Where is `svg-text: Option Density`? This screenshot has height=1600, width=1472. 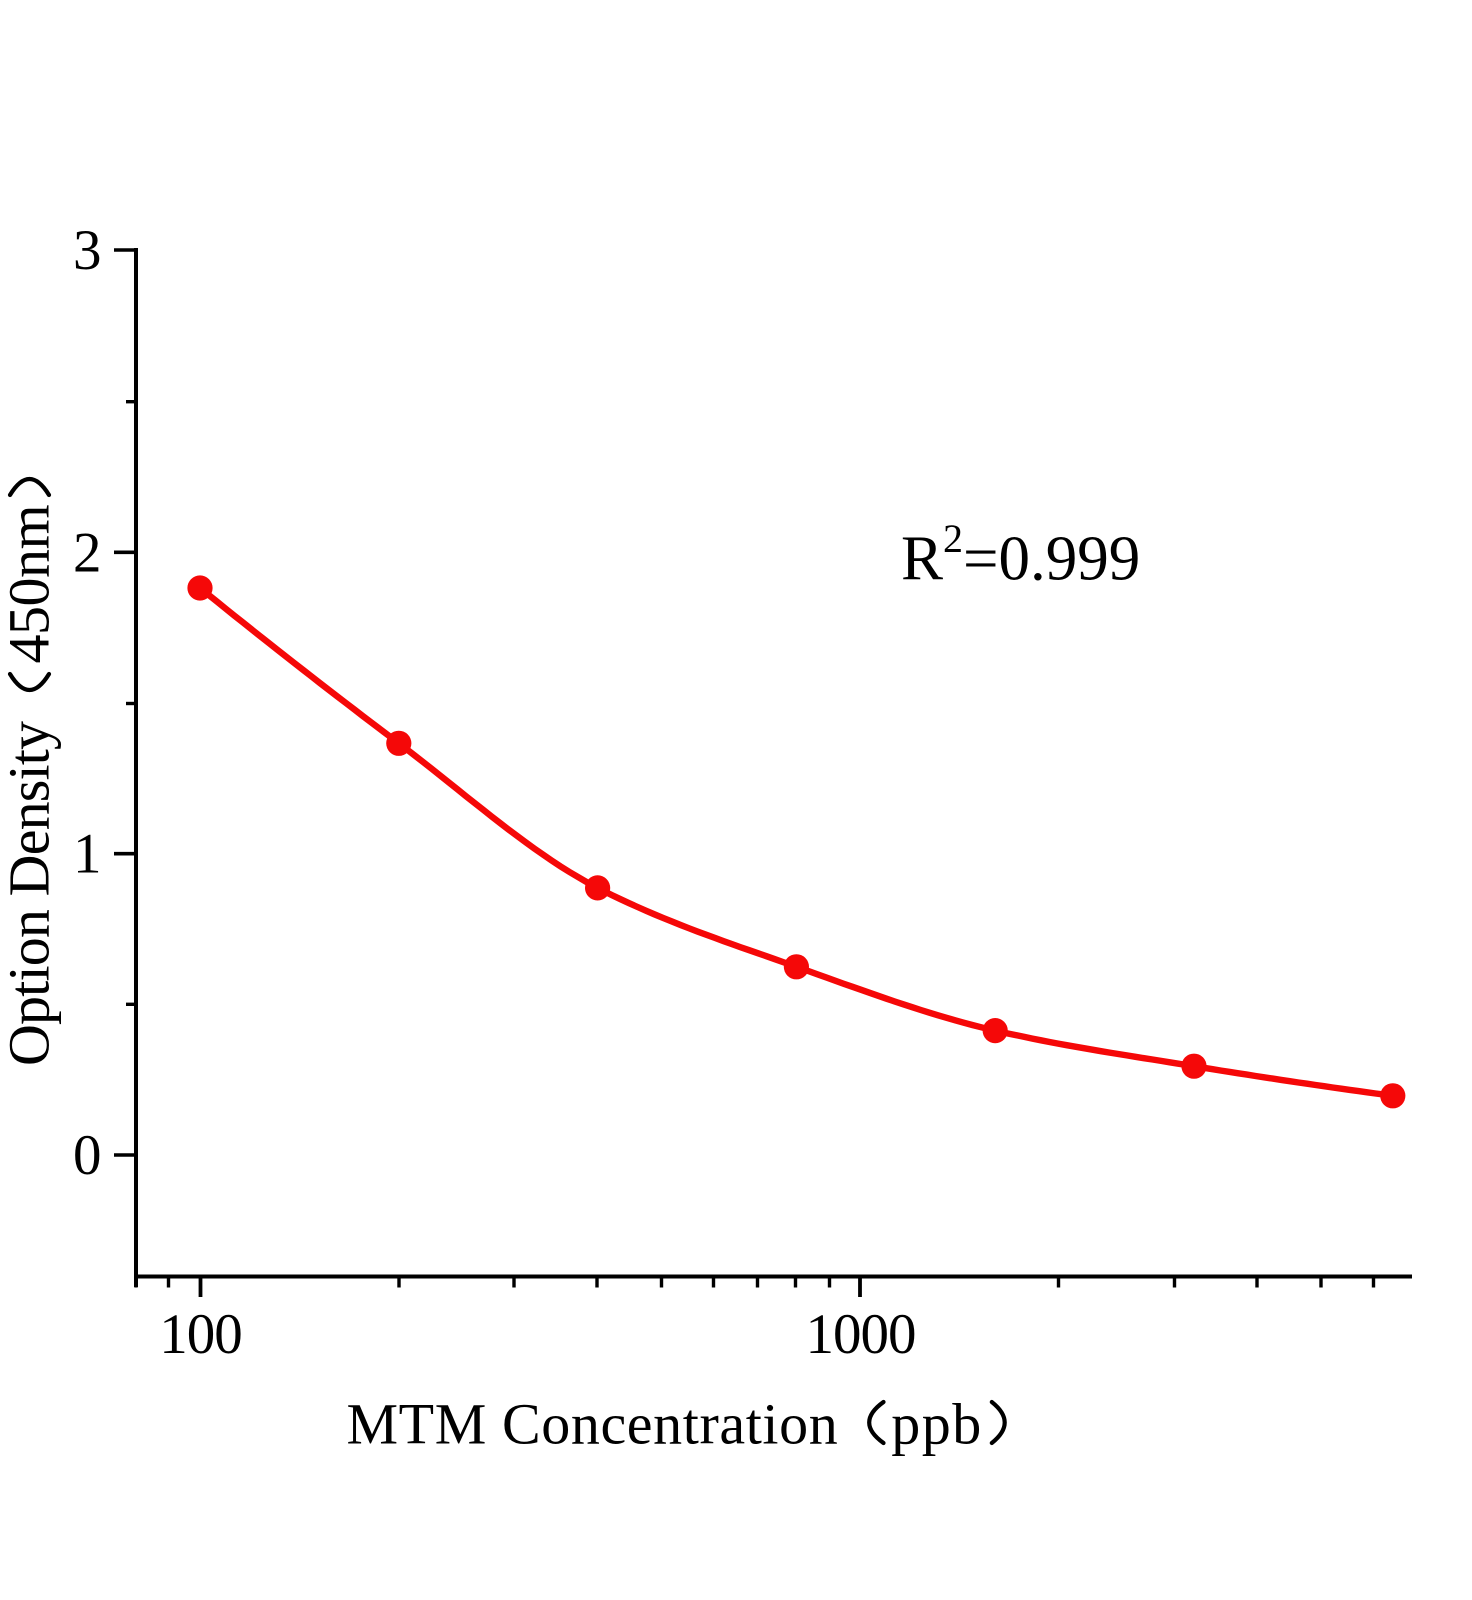
svg-text: Option Density is located at coordinates (31, 893).